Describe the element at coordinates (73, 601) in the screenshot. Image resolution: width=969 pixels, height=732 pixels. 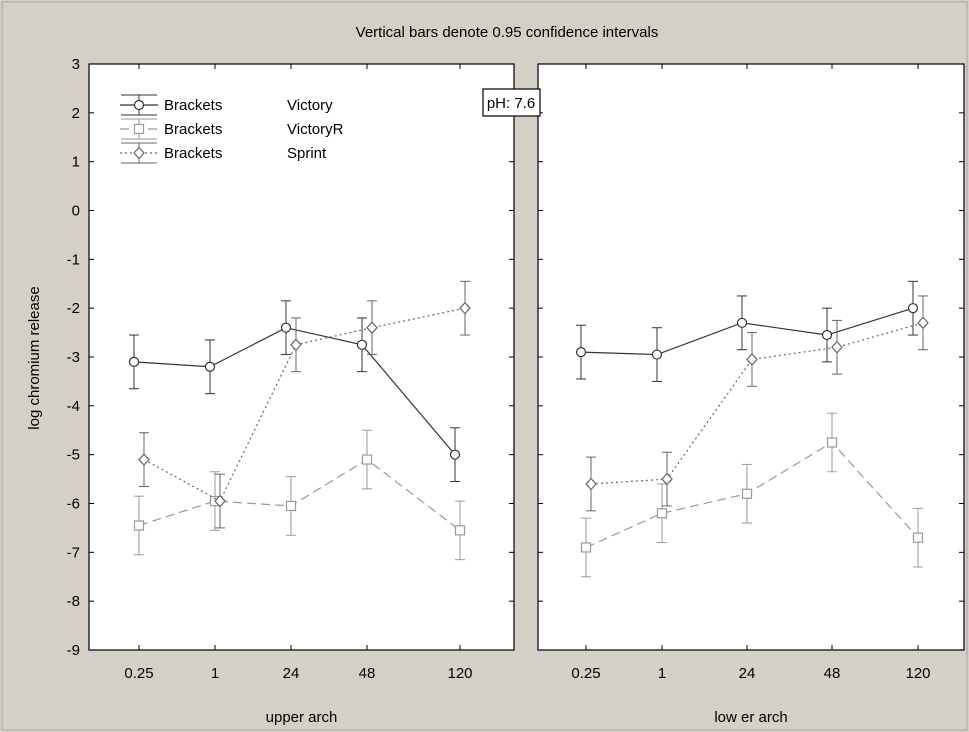
I see `y-tick-label: -8` at that location.